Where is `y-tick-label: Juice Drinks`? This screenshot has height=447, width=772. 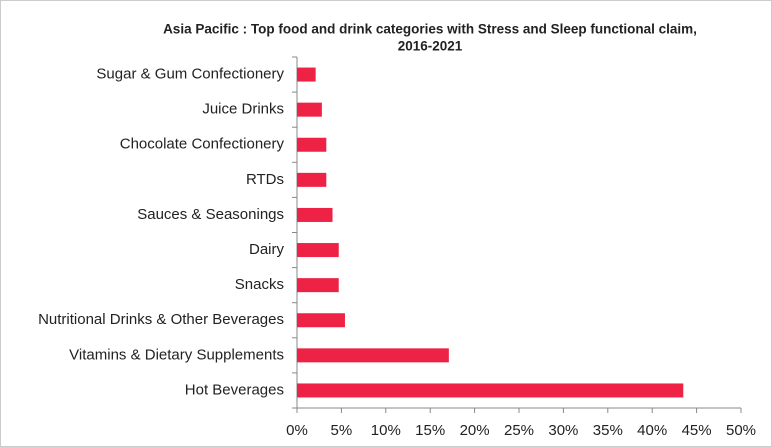 y-tick-label: Juice Drinks is located at coordinates (243, 109).